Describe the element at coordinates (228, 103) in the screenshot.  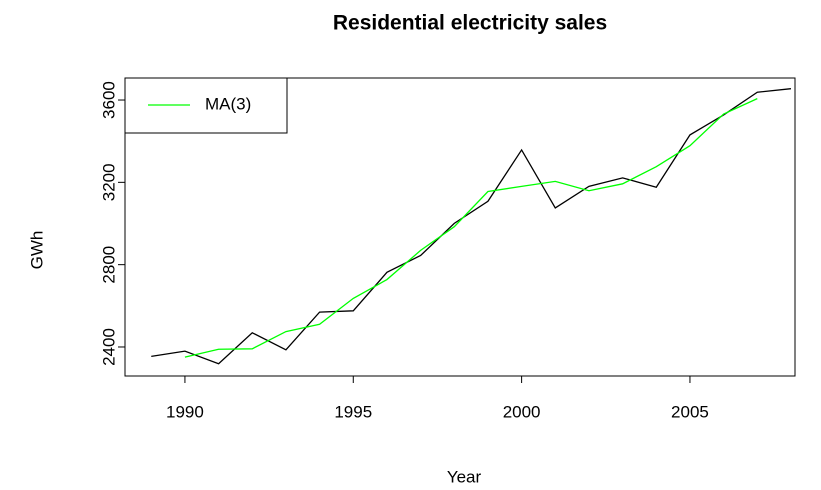
I see `legend-label: MA(3)` at that location.